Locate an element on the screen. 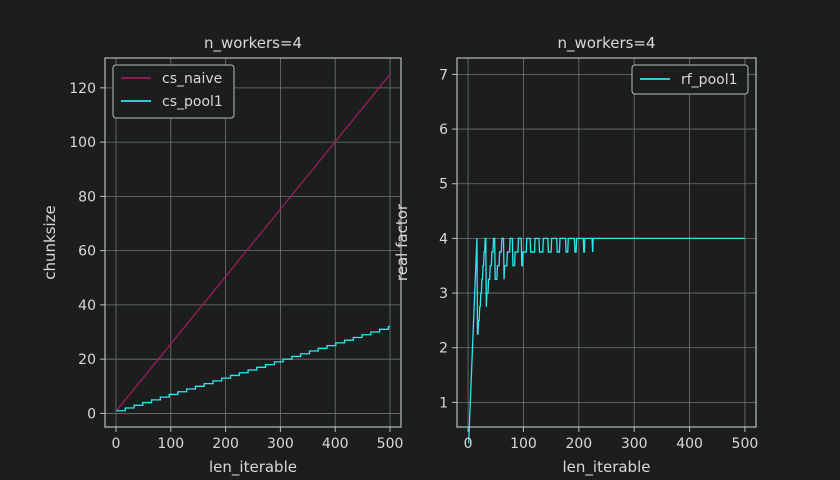  y-tick-label: 3 is located at coordinates (443, 294).